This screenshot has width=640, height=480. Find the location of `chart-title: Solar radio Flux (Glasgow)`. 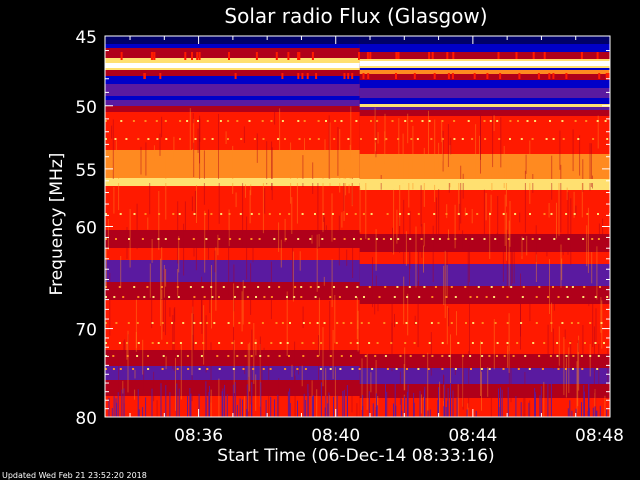

chart-title: Solar radio Flux (Glasgow) is located at coordinates (355, 16).